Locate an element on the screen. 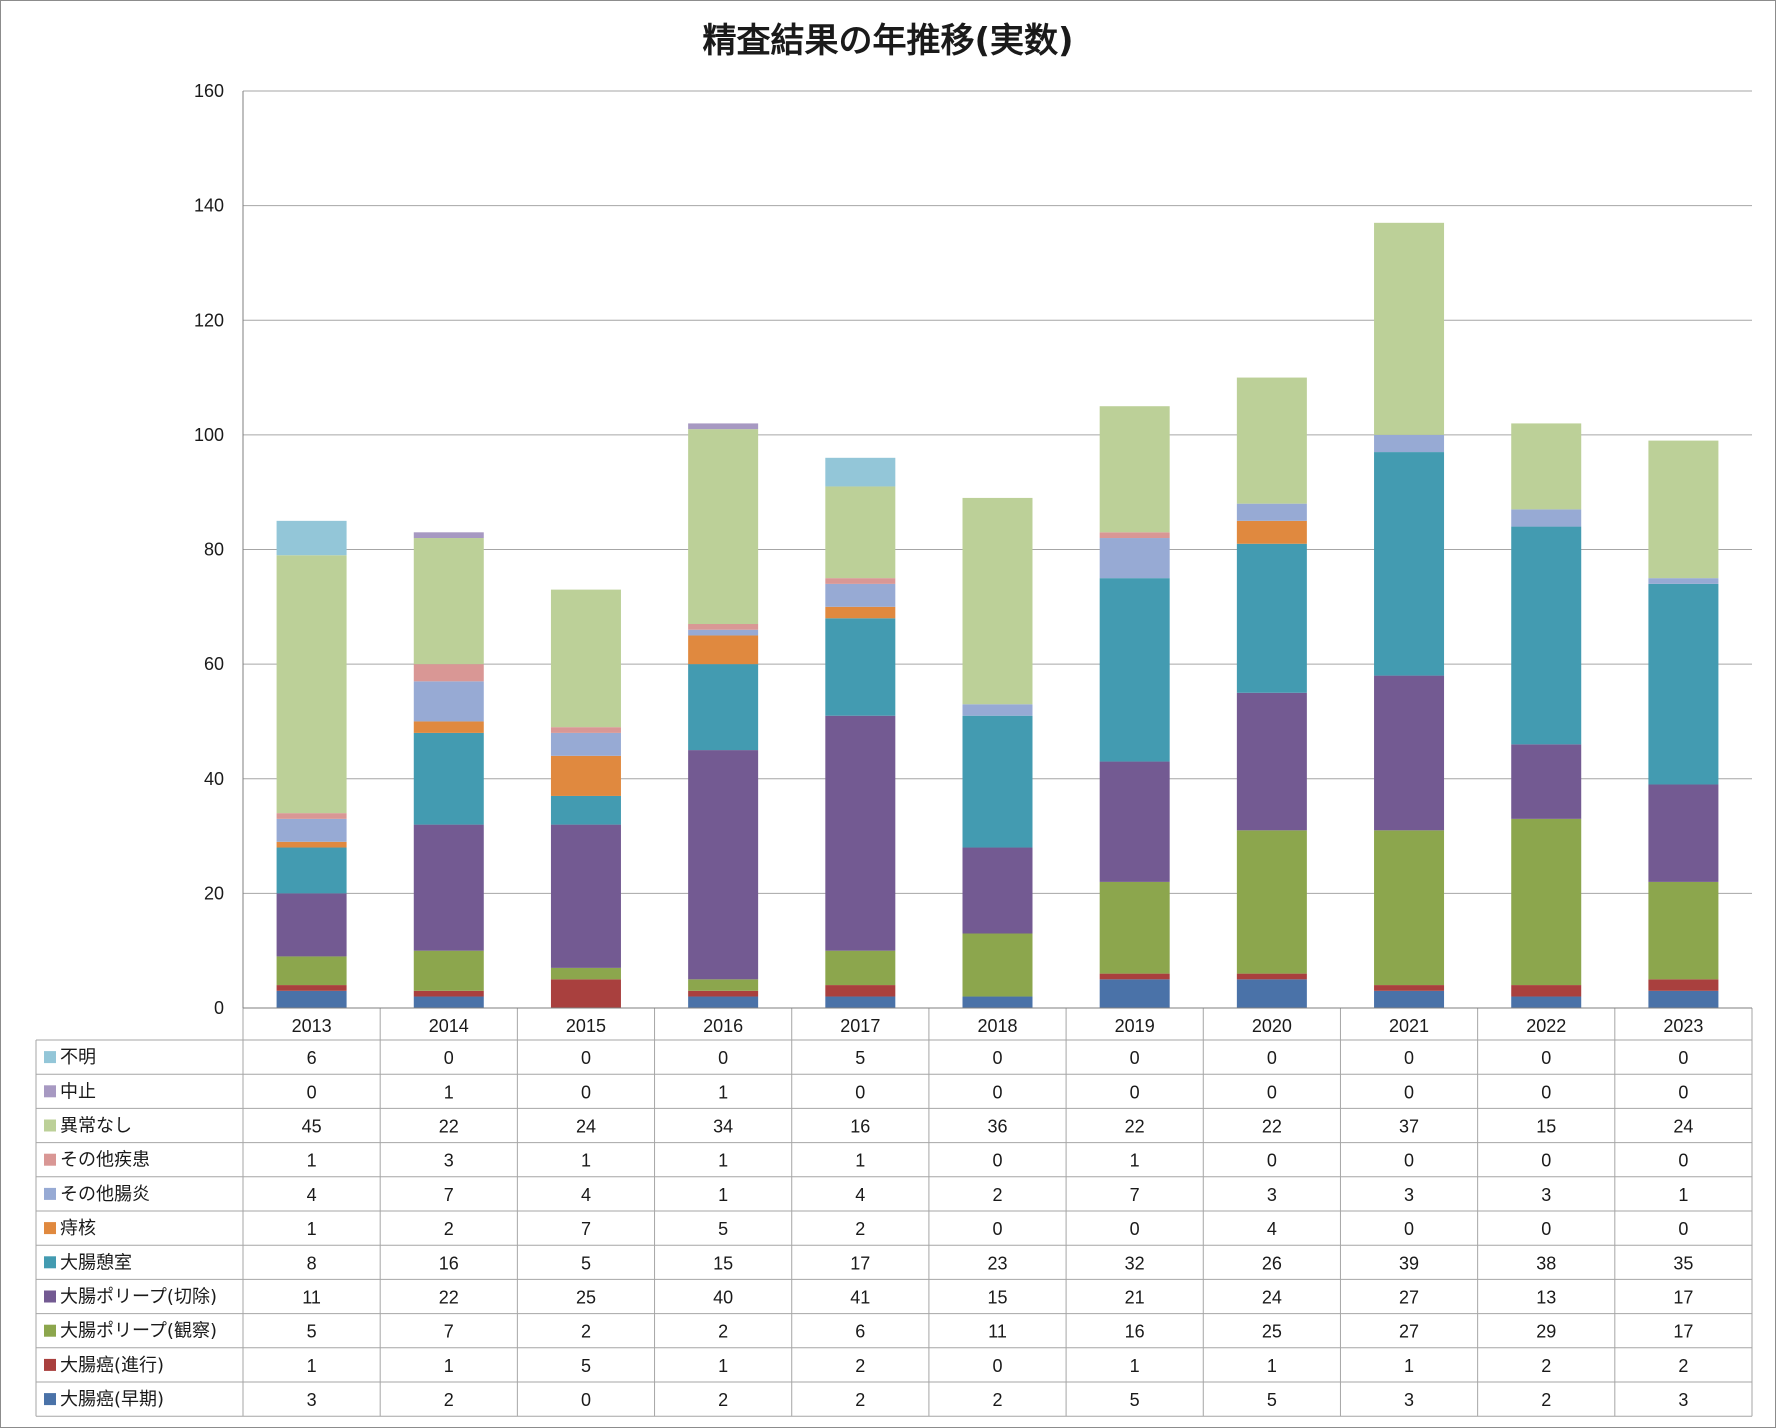 The height and width of the screenshot is (1428, 1776). data-label: 22 is located at coordinates (449, 1127).